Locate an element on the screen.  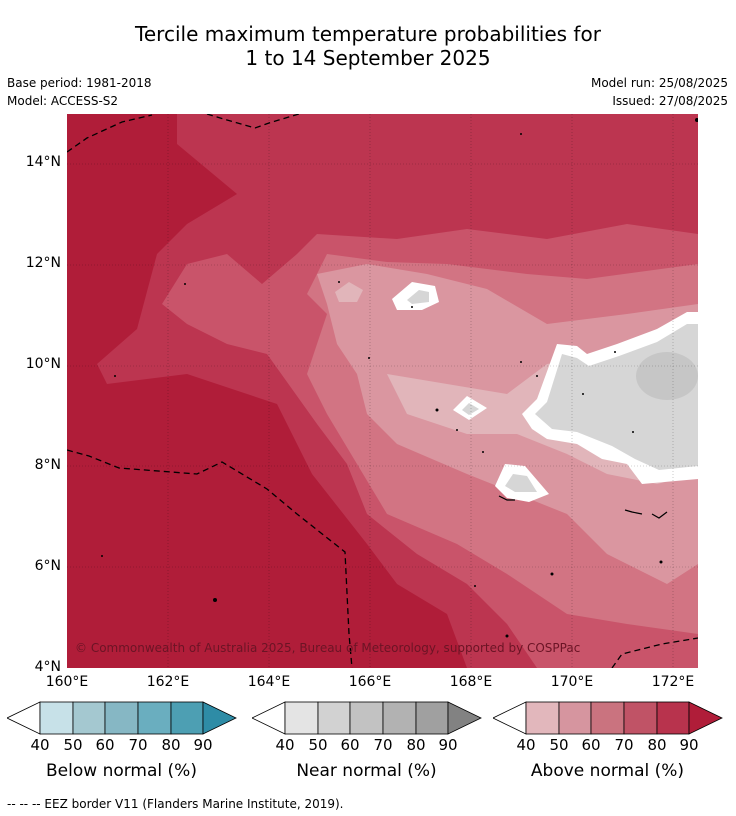
meta-left: Base period: 1981-2018 Model: ACCESS-S2 is located at coordinates (79, 92).